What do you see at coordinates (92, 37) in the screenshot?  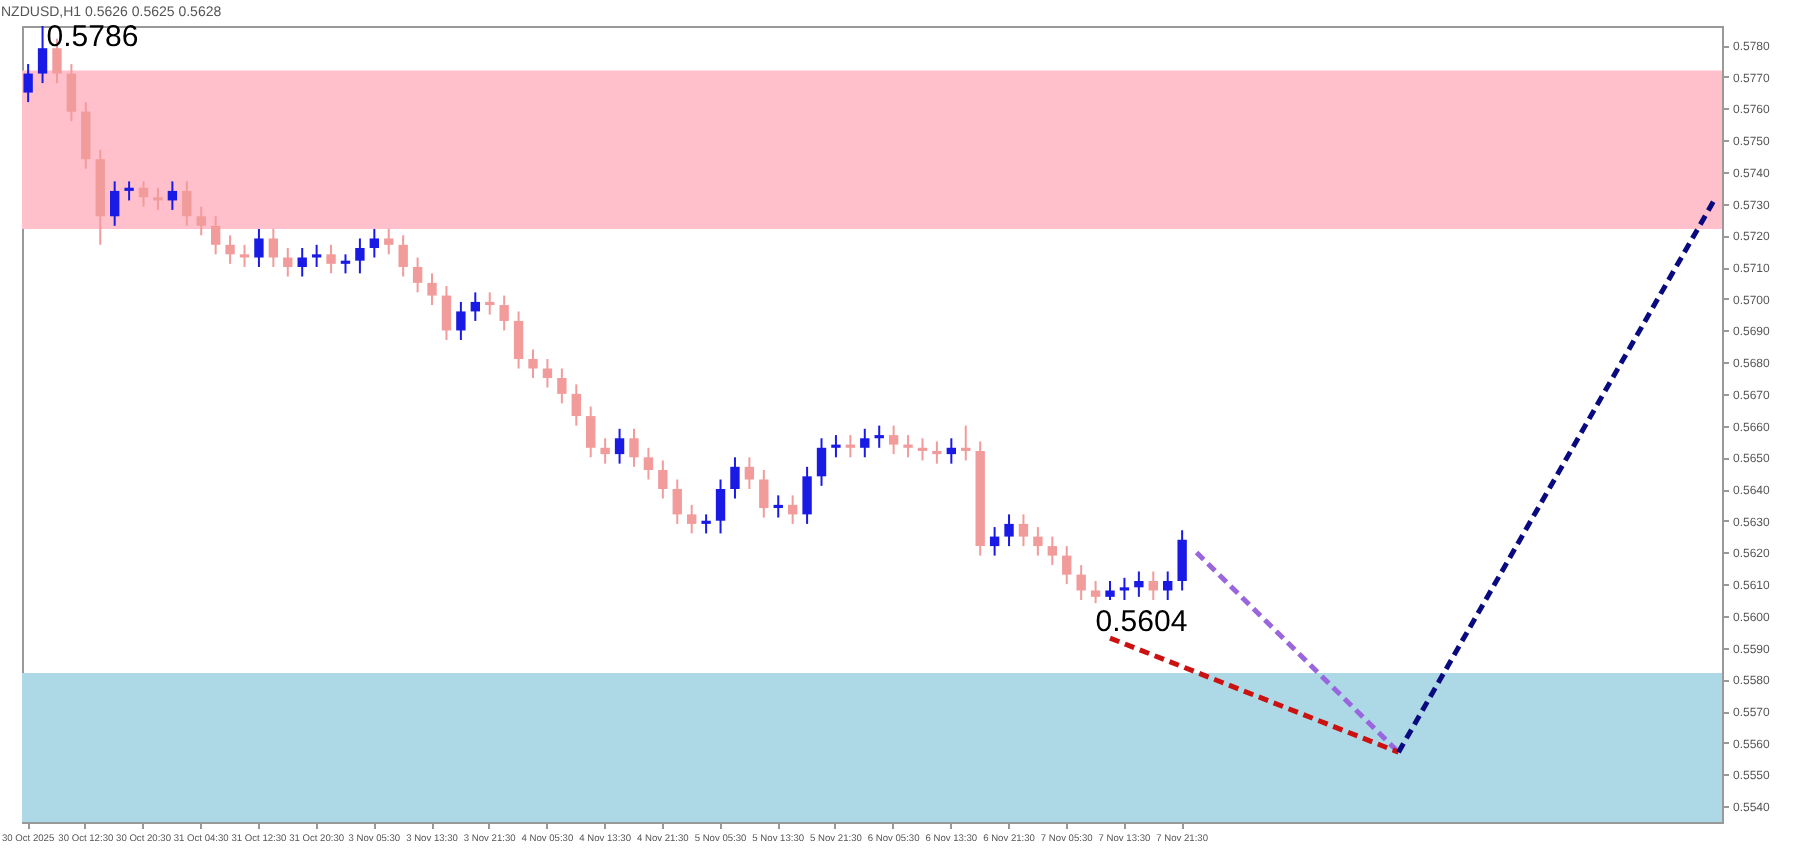 I see `annotation: 0.5786` at bounding box center [92, 37].